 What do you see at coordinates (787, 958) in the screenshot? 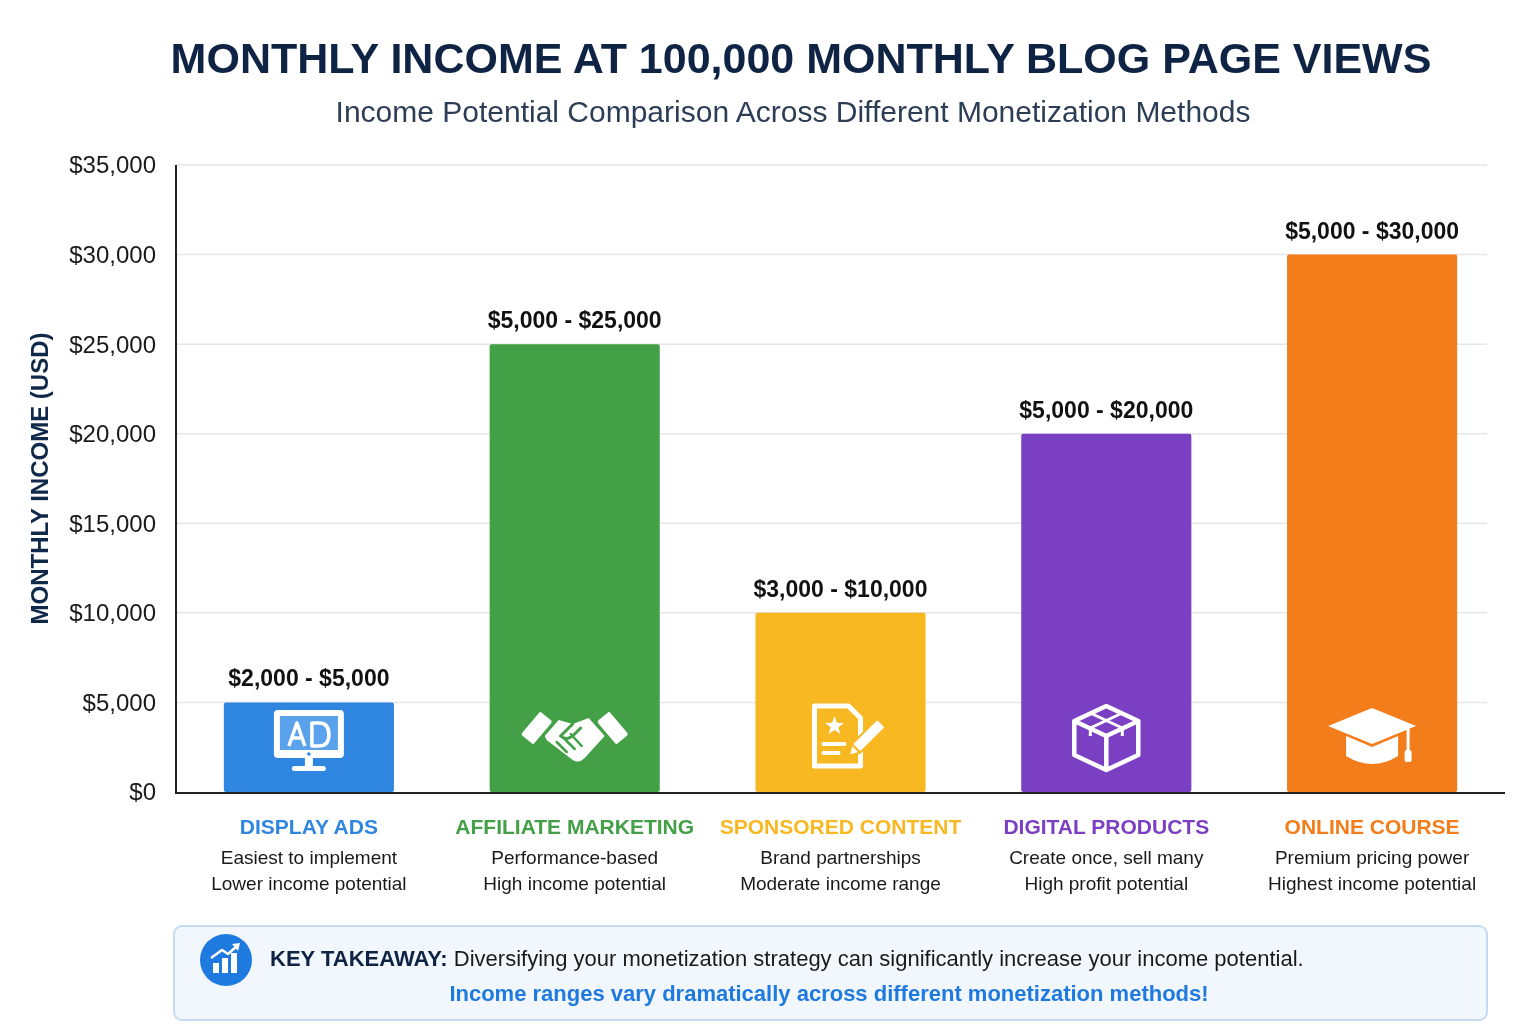
I see `text: KEY TAKEAWAY: Diversifying your monetization strategy can significantly increase your income potential.` at bounding box center [787, 958].